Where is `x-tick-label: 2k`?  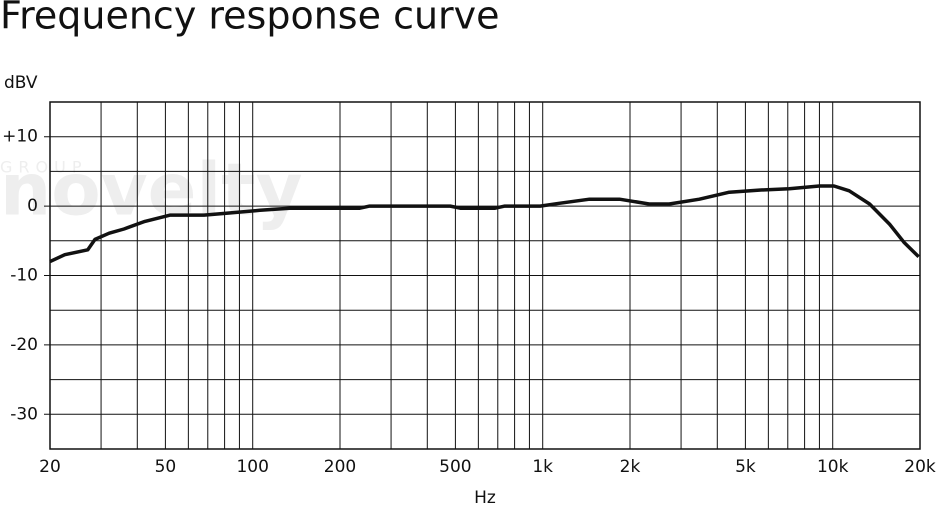 x-tick-label: 2k is located at coordinates (630, 467).